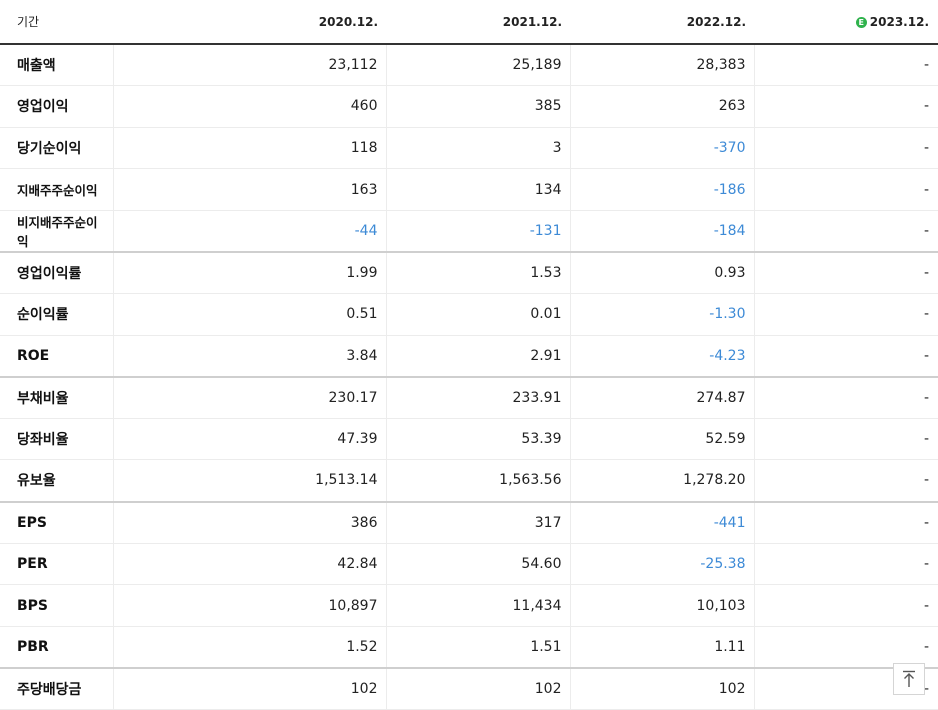  I want to click on cell-value: -186, so click(661, 189).